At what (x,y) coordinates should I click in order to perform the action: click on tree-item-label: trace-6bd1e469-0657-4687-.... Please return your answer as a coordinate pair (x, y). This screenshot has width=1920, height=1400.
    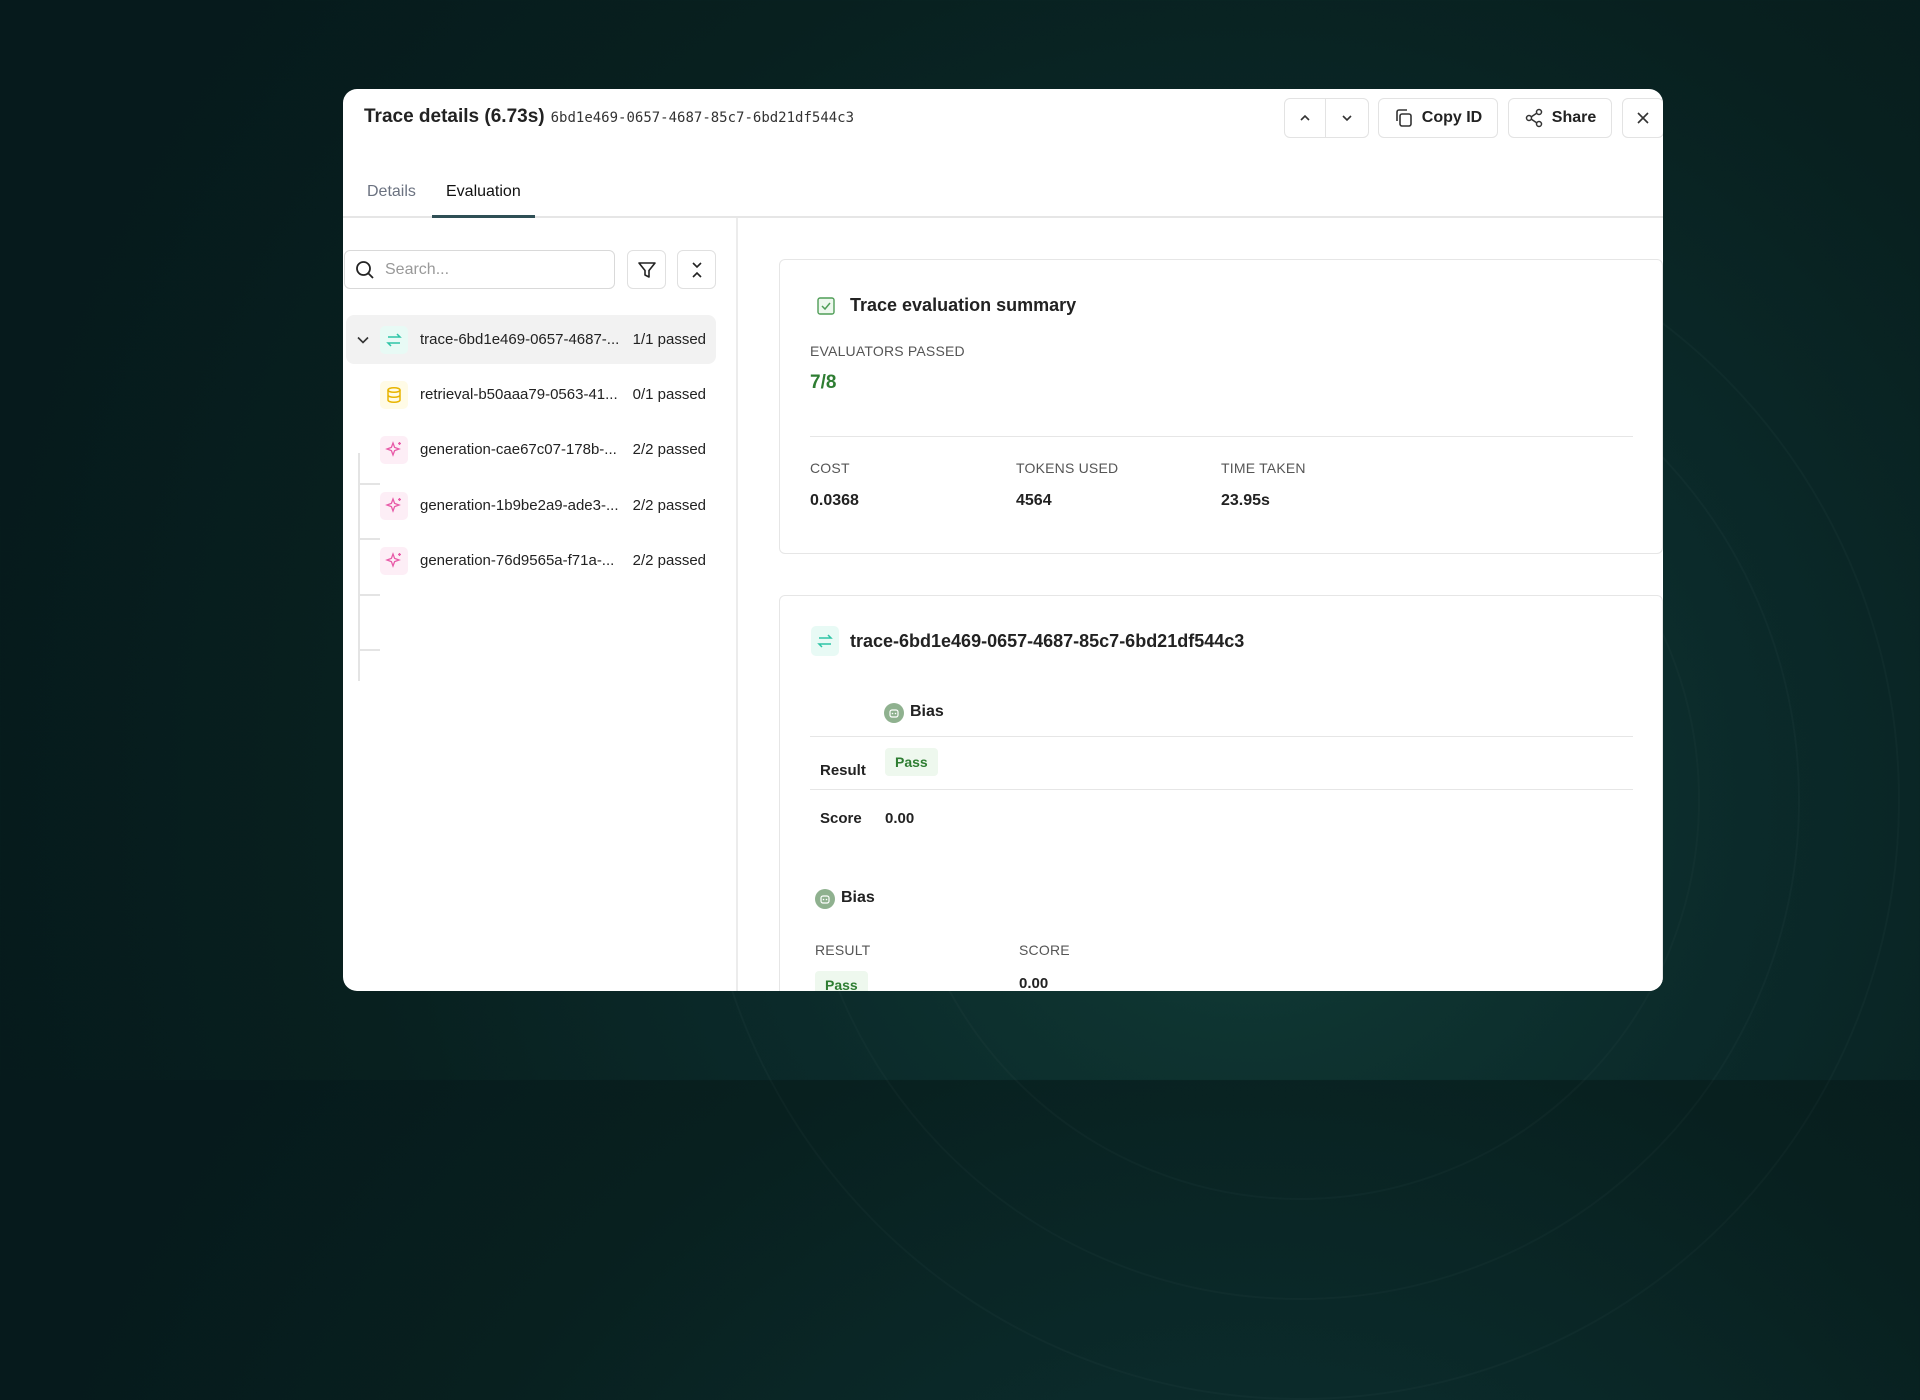
    Looking at the image, I should click on (520, 339).